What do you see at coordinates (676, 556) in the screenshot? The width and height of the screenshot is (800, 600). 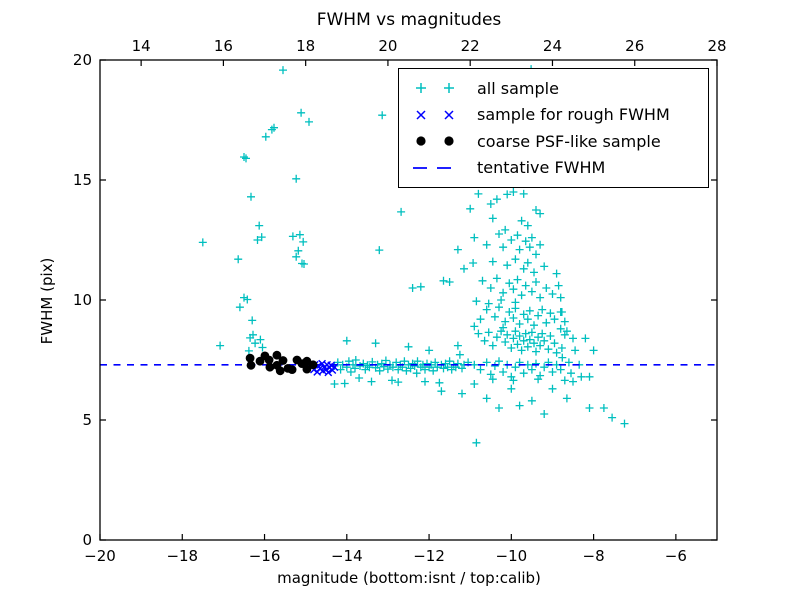 I see `x-bottom-tick-label: −6` at bounding box center [676, 556].